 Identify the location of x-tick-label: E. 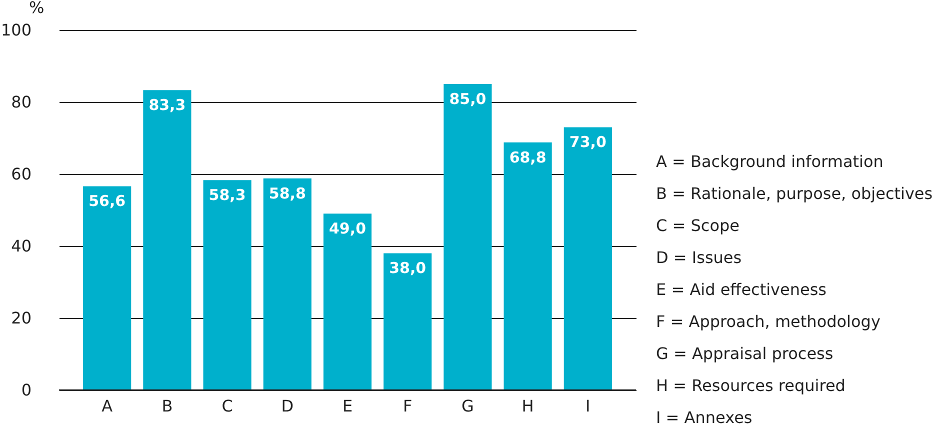
(347, 406).